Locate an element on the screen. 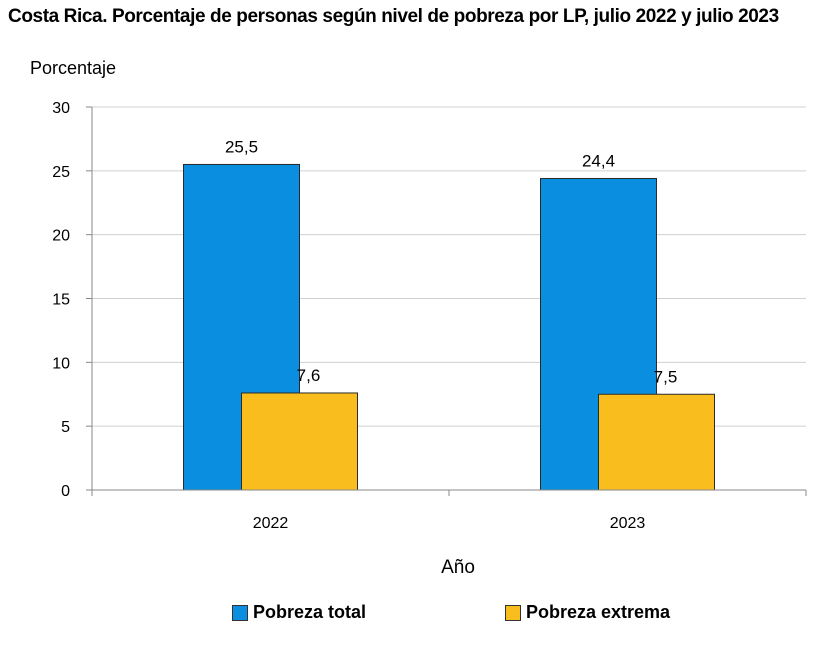 This screenshot has width=836, height=648. legend-item-pobreza-extrema: Pobreza extrema is located at coordinates (587, 612).